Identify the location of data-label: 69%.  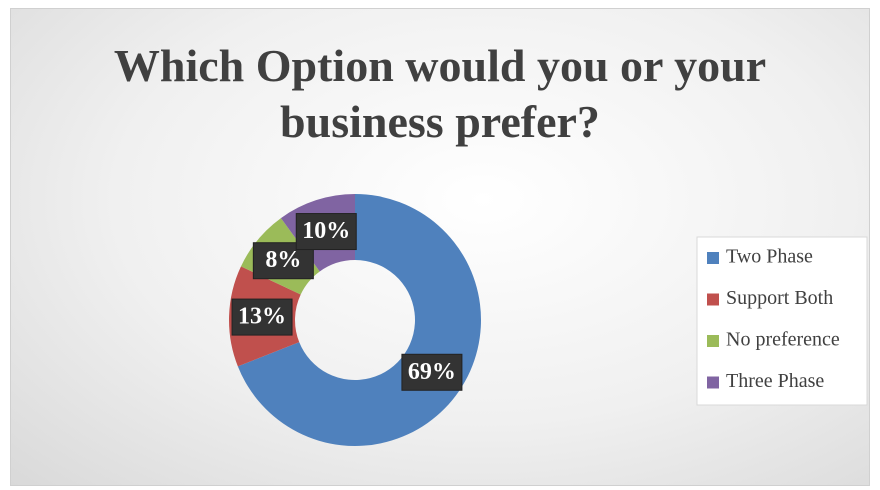
(432, 372).